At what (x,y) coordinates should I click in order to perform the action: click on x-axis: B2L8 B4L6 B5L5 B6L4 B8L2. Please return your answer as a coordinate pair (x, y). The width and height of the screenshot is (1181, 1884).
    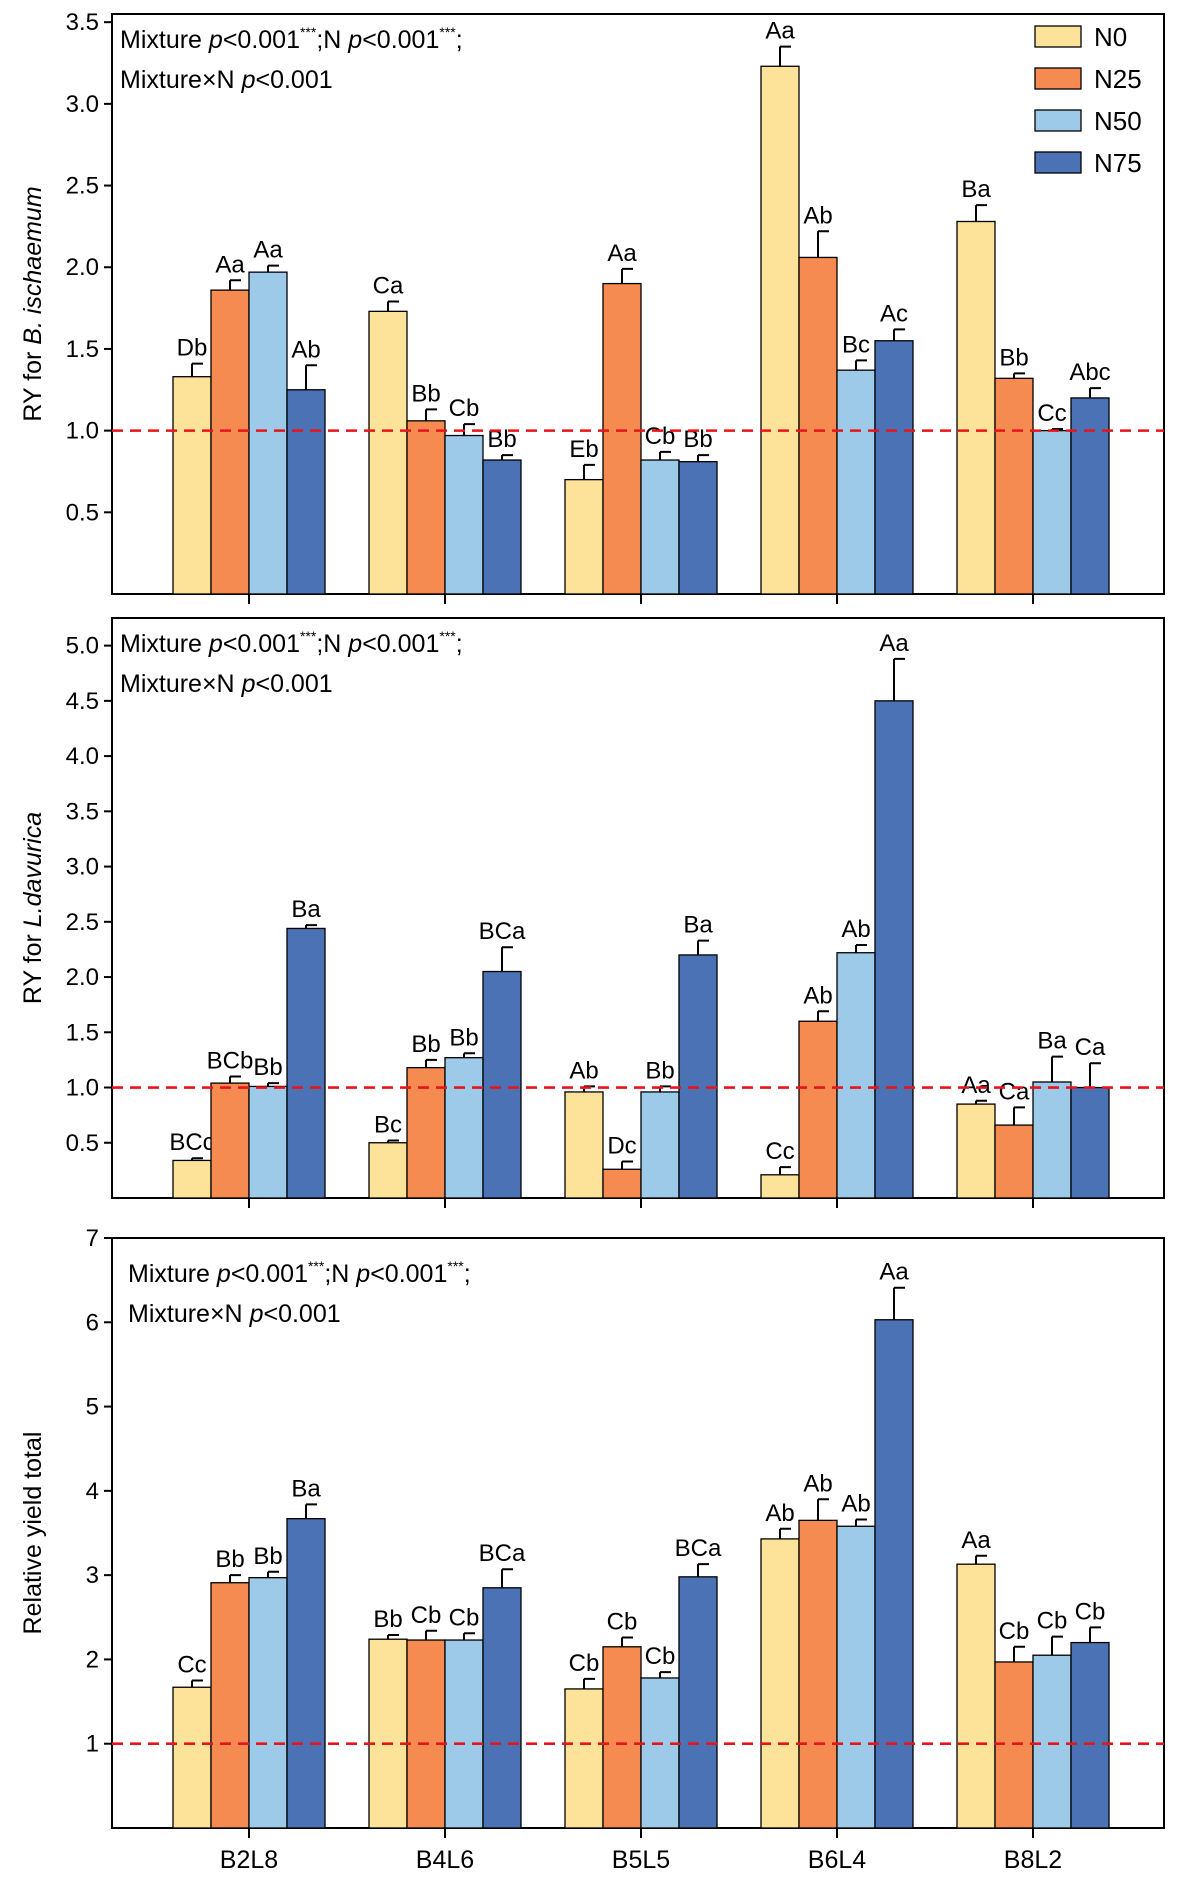
    Looking at the image, I should click on (641, 1851).